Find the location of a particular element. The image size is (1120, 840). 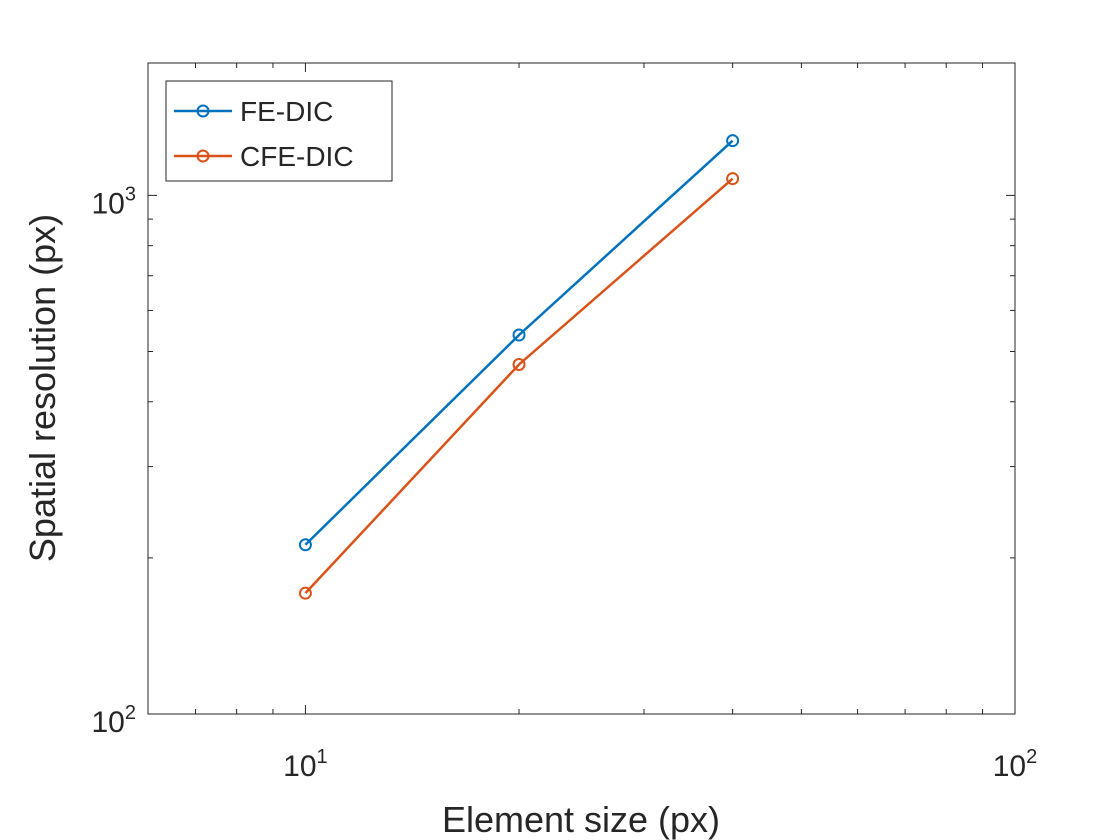

y-tick-label-exponent: 2 is located at coordinates (130, 713).